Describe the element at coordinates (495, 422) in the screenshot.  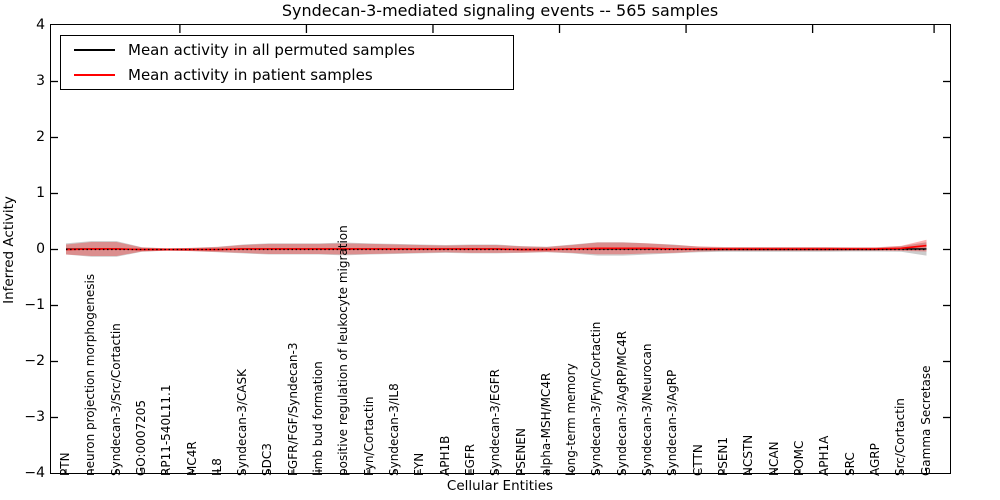
I see `x-category-label: Syndecan-3/EGFR` at that location.